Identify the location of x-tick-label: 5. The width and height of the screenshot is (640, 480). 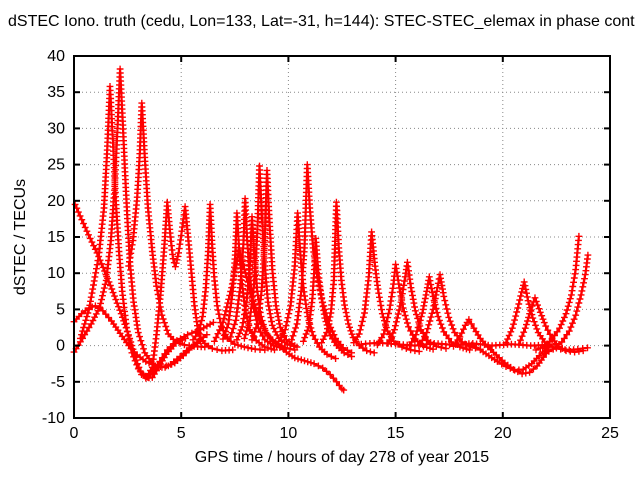
(181, 433).